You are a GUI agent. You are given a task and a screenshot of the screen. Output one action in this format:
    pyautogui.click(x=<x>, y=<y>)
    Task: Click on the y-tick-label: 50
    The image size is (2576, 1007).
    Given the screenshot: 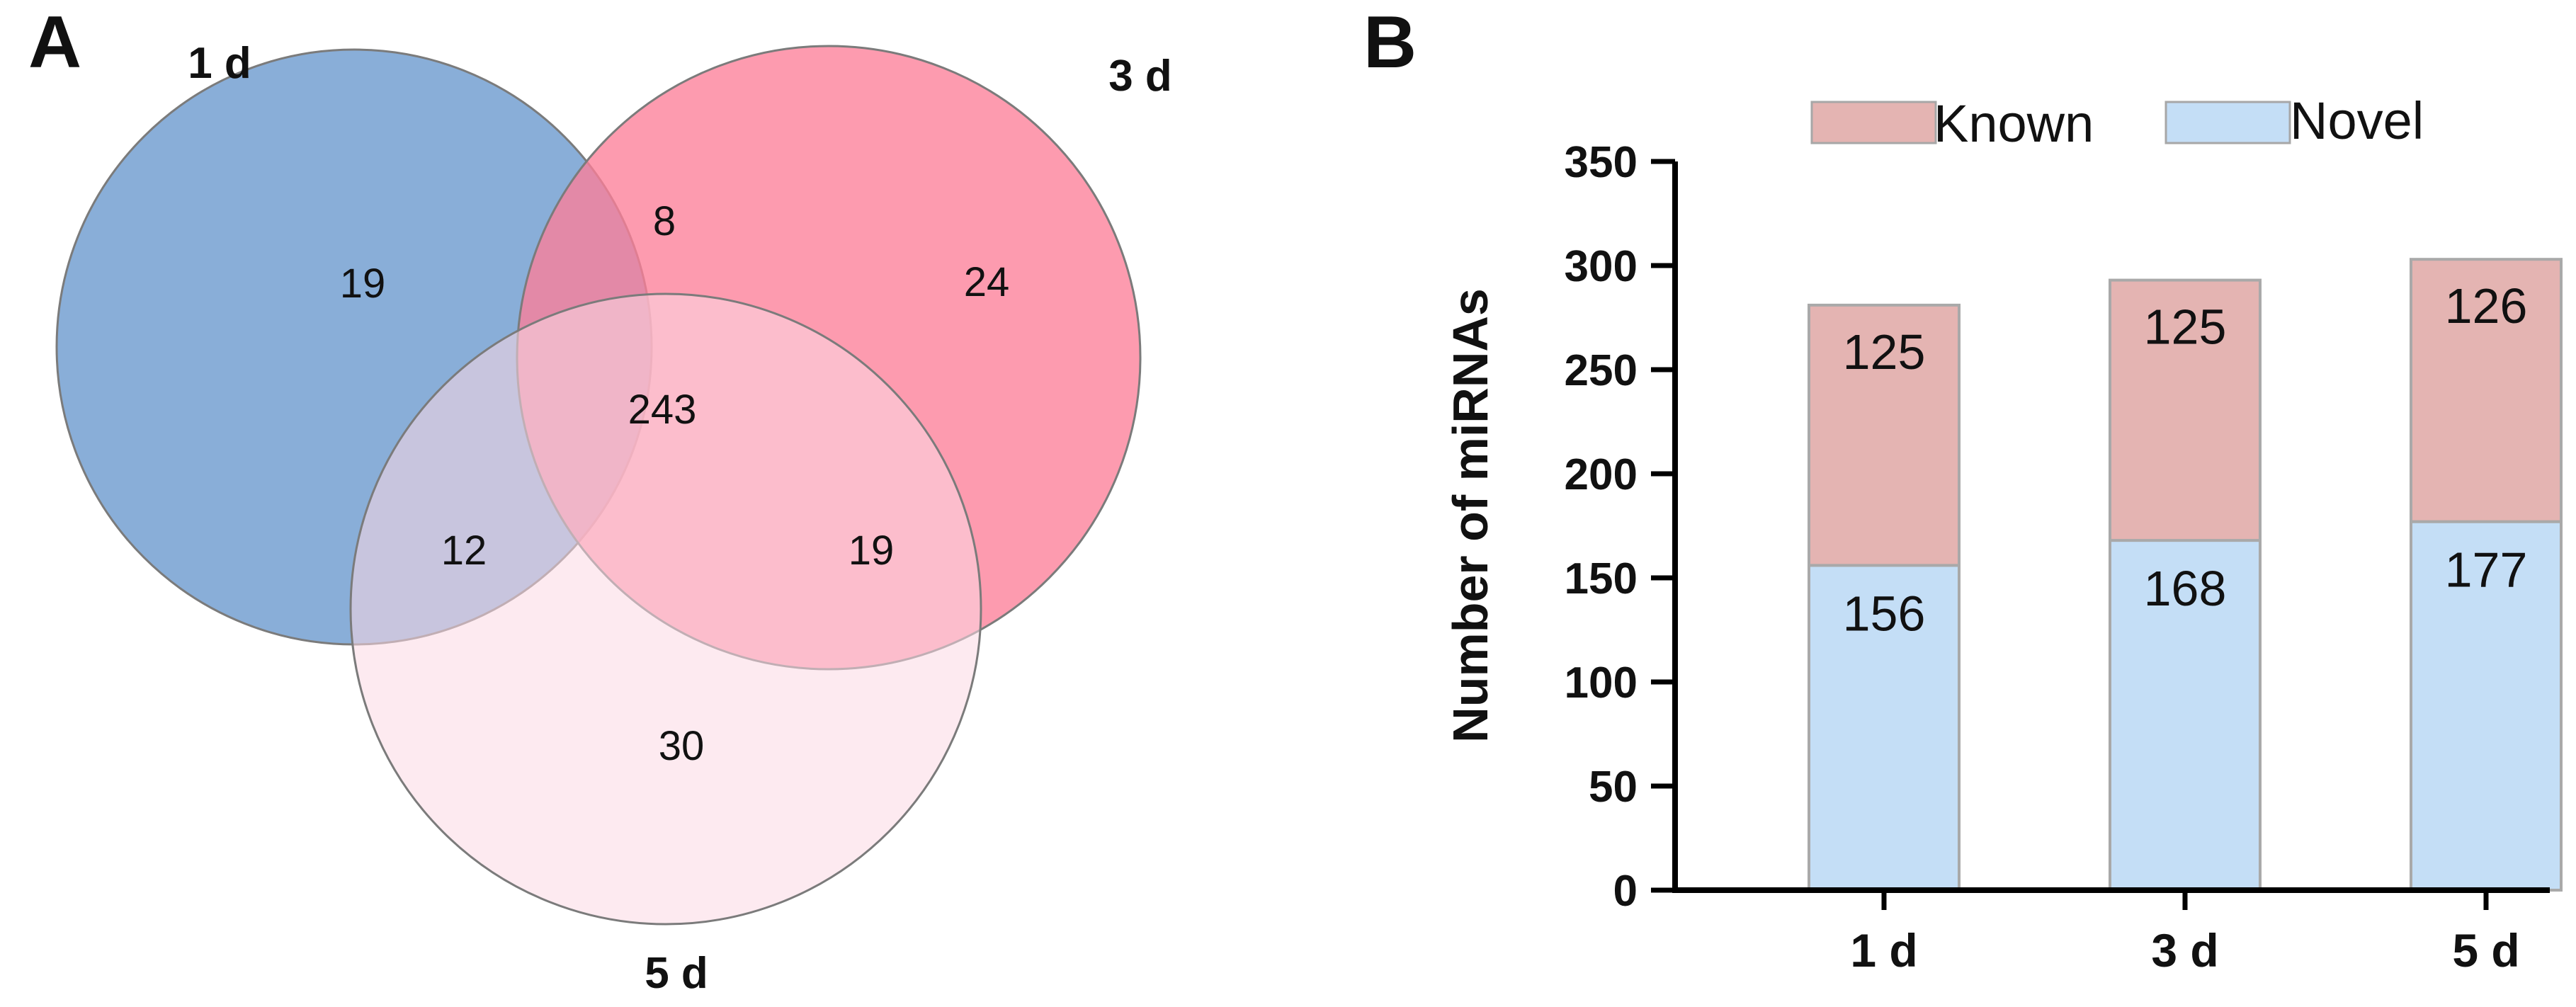 What is the action you would take?
    pyautogui.click(x=1613, y=788)
    